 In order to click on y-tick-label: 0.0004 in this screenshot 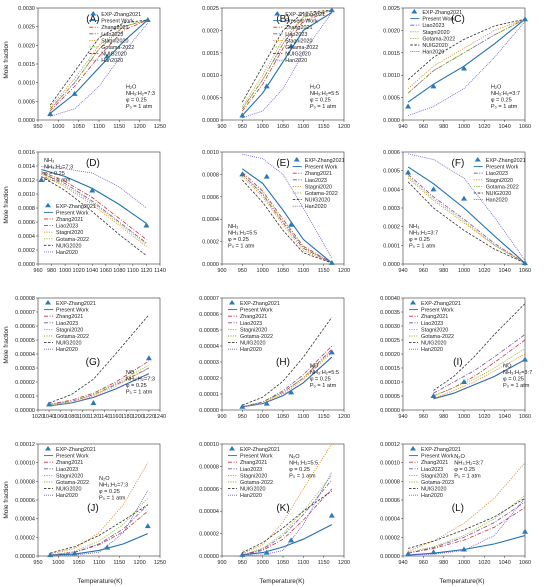, I will do `click(26, 237)`.